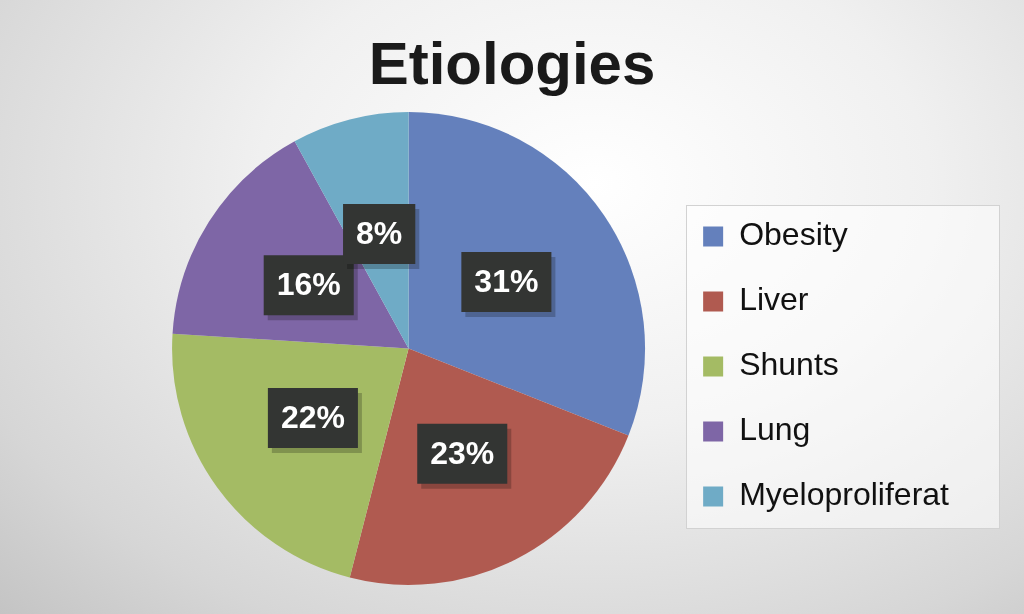 This screenshot has height=614, width=1024. Describe the element at coordinates (844, 494) in the screenshot. I see `legend-label: Myeloproliferat` at that location.